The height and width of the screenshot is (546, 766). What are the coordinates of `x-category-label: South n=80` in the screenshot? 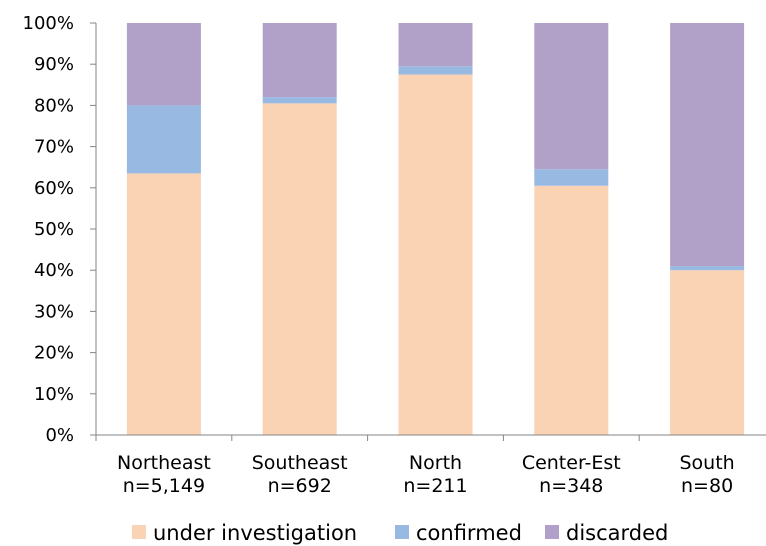 It's located at (706, 474).